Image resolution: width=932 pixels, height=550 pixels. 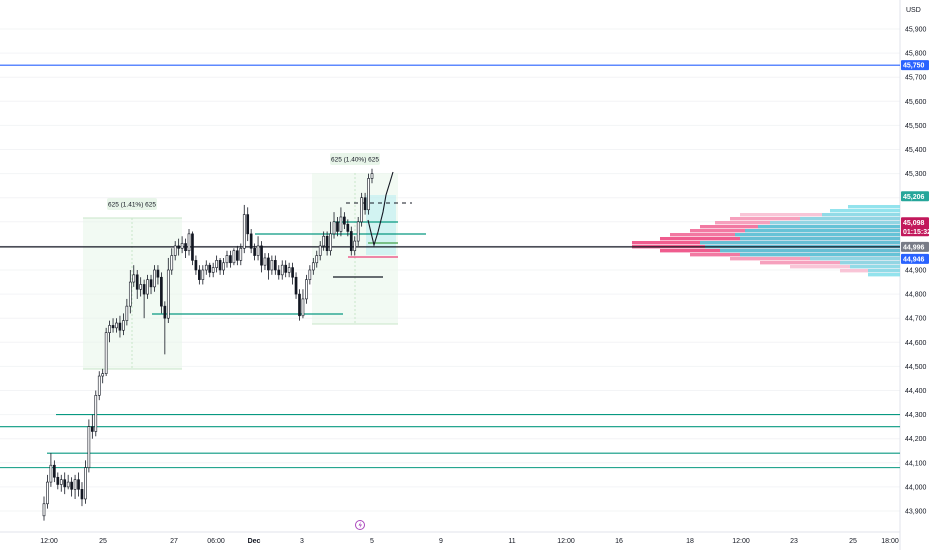 What do you see at coordinates (916, 78) in the screenshot?
I see `price-tick-label: 45,700` at bounding box center [916, 78].